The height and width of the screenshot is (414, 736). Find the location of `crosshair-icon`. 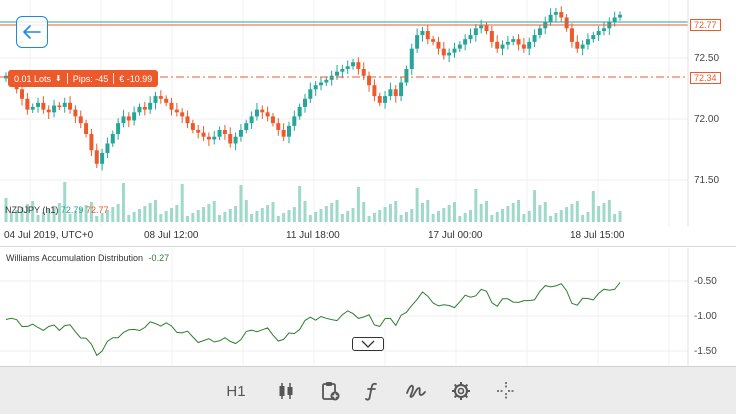

crosshair-icon is located at coordinates (506, 391).